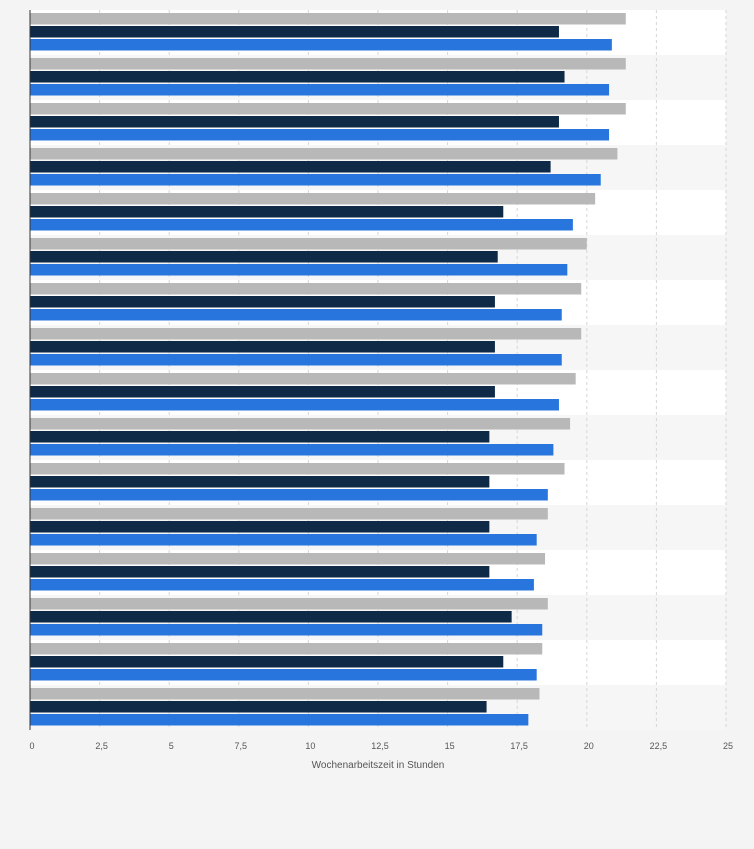 This screenshot has height=849, width=754. Describe the element at coordinates (589, 746) in the screenshot. I see `x-tick-label: 20` at that location.